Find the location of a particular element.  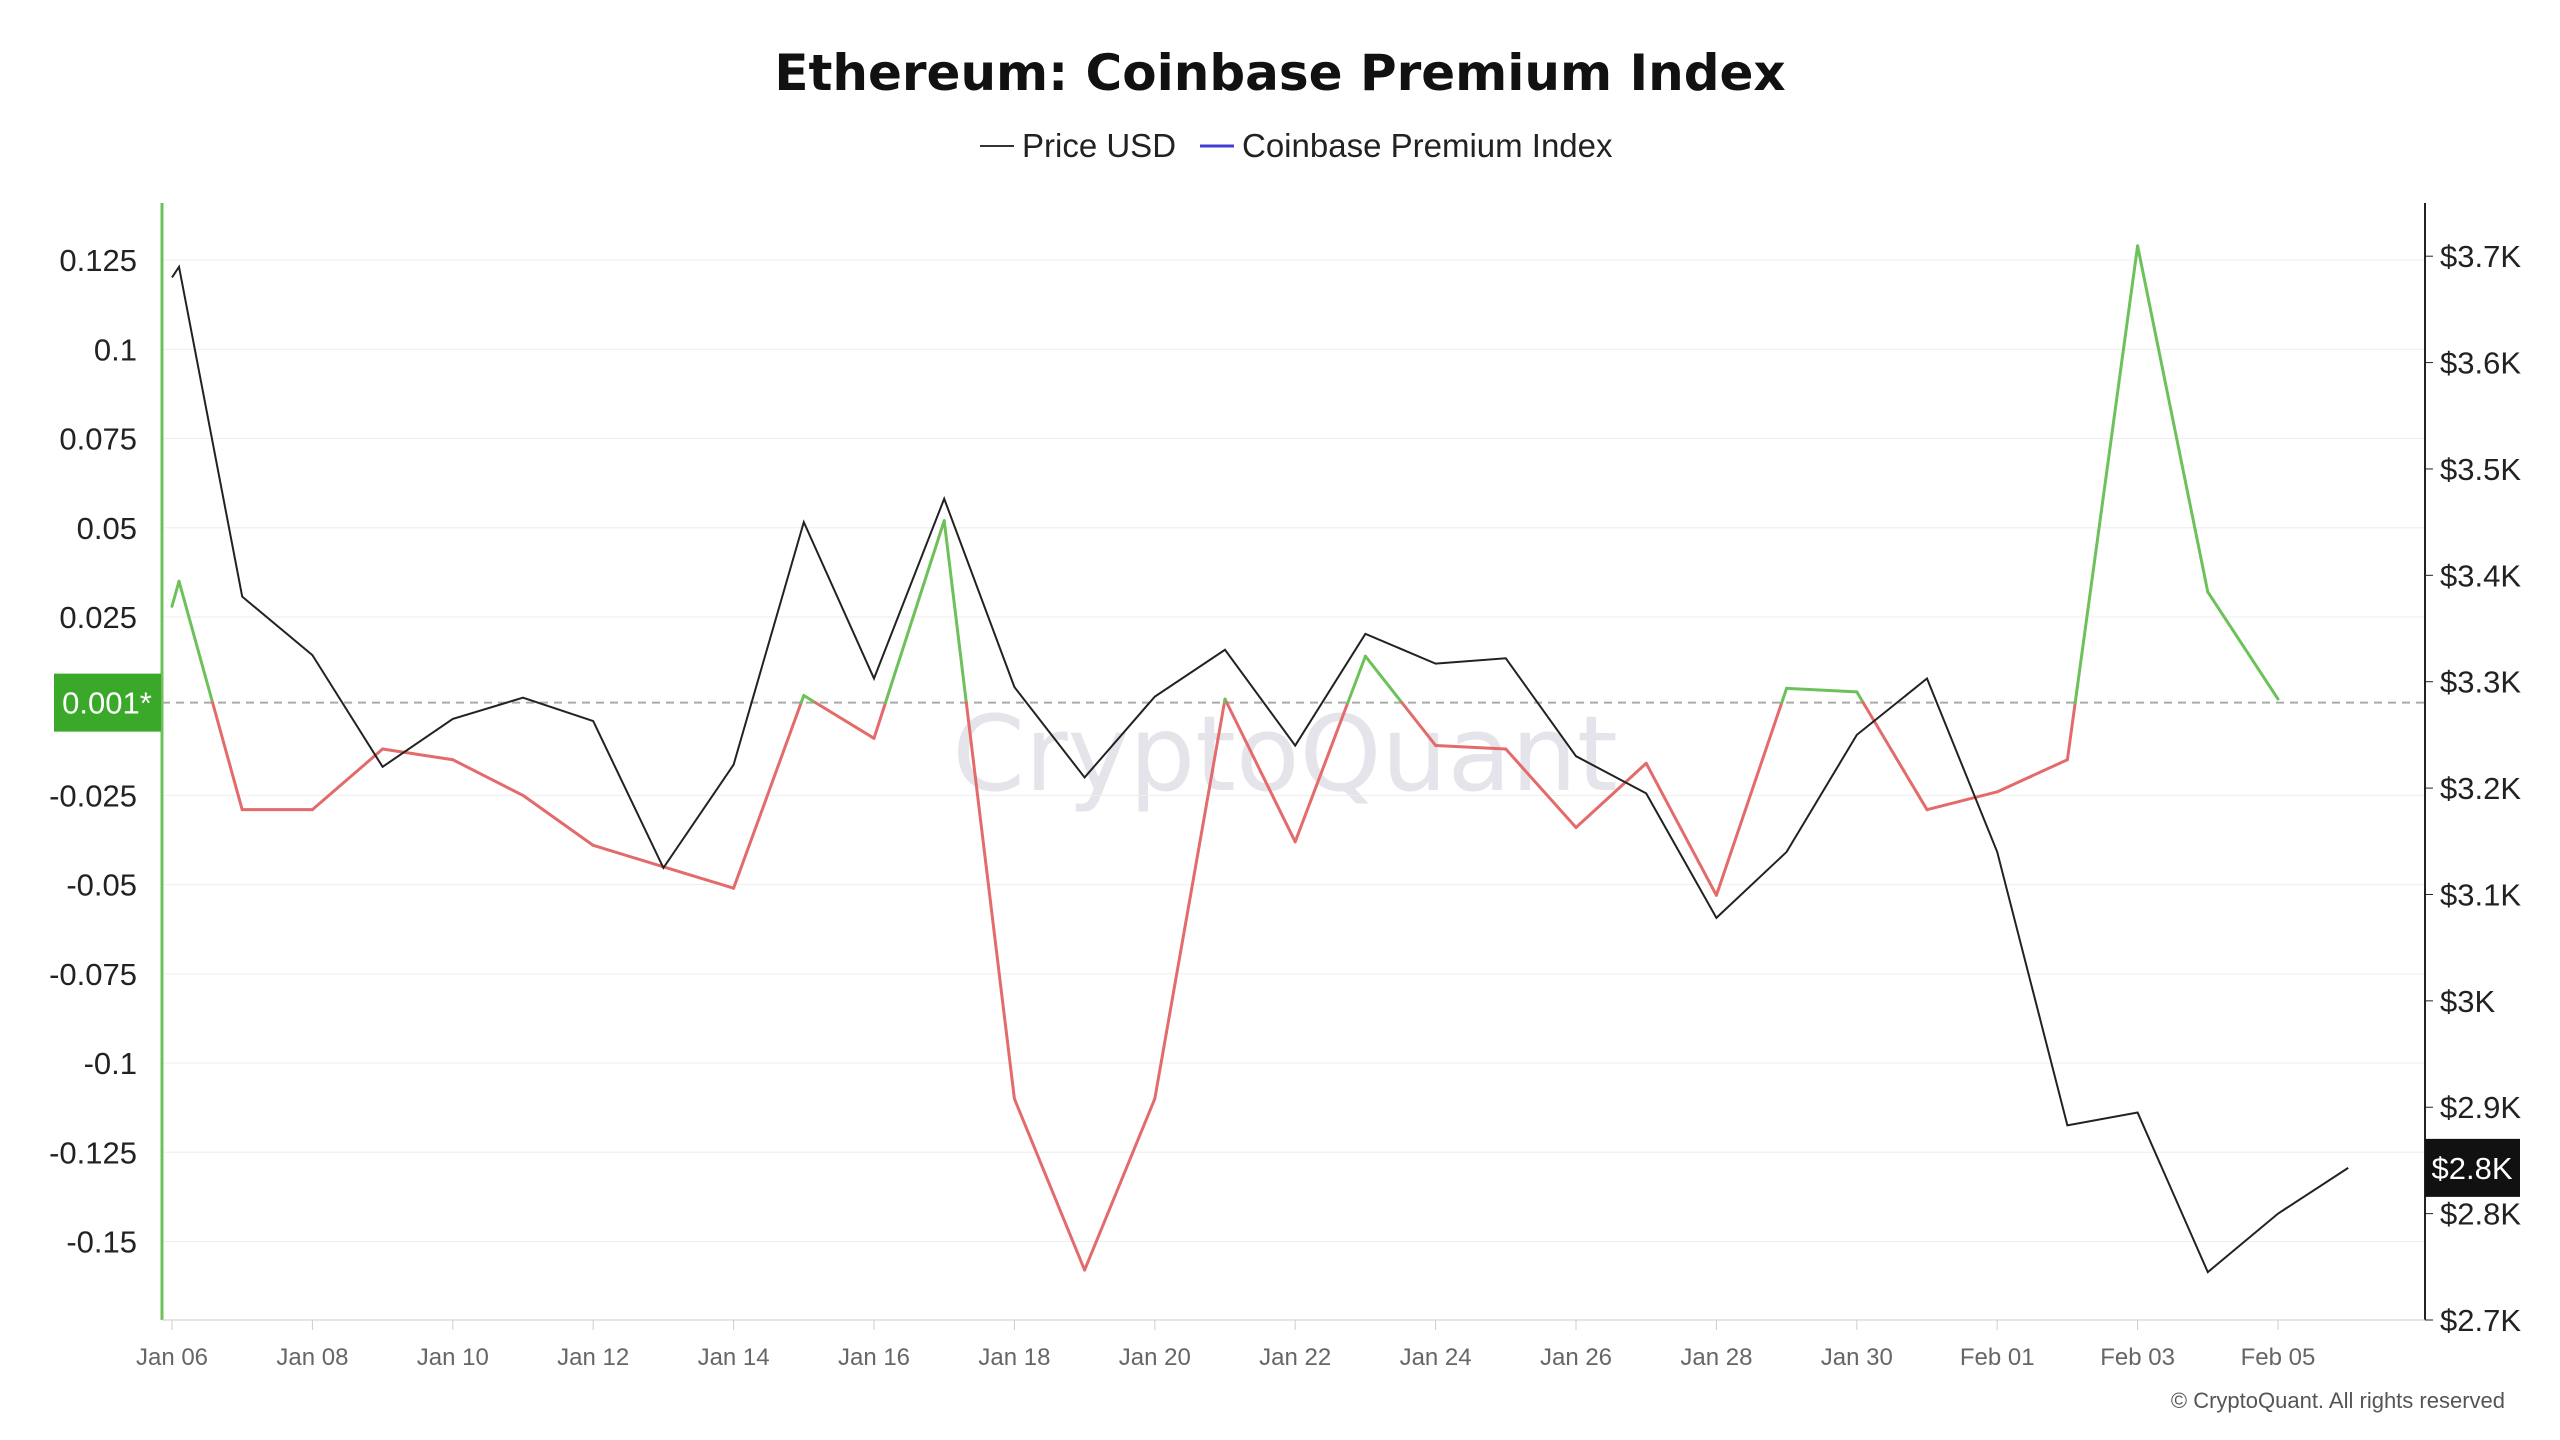

watermark: CryptoQuant is located at coordinates (1285, 754).